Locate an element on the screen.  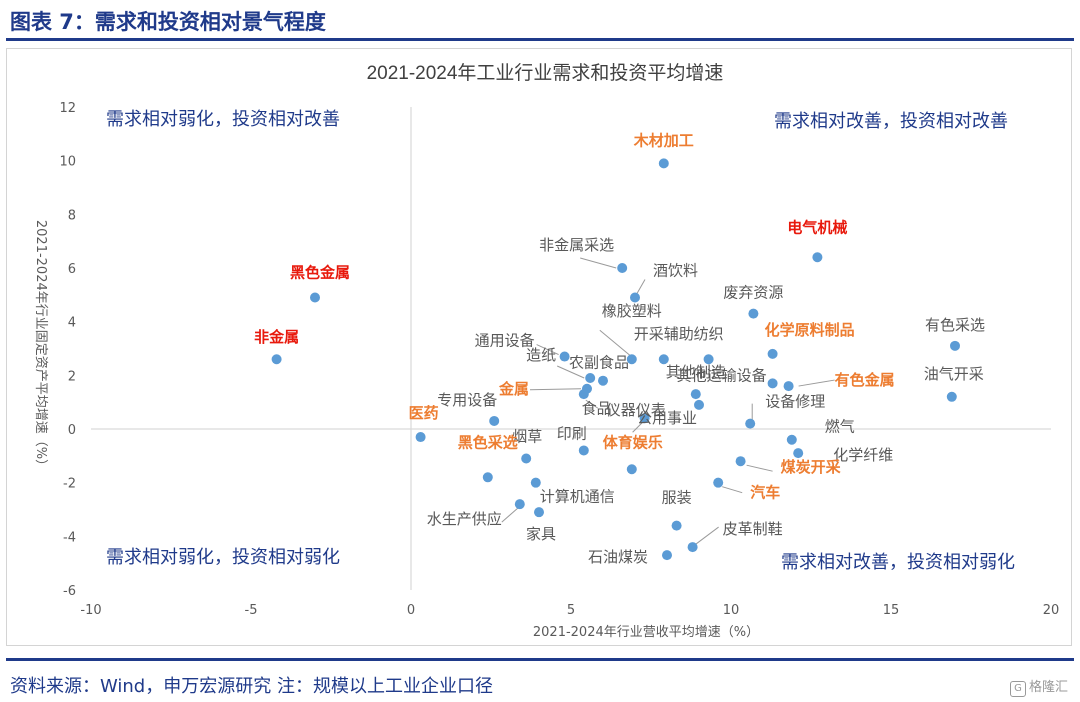
y-tick-label: -2 is located at coordinates (69, 484).